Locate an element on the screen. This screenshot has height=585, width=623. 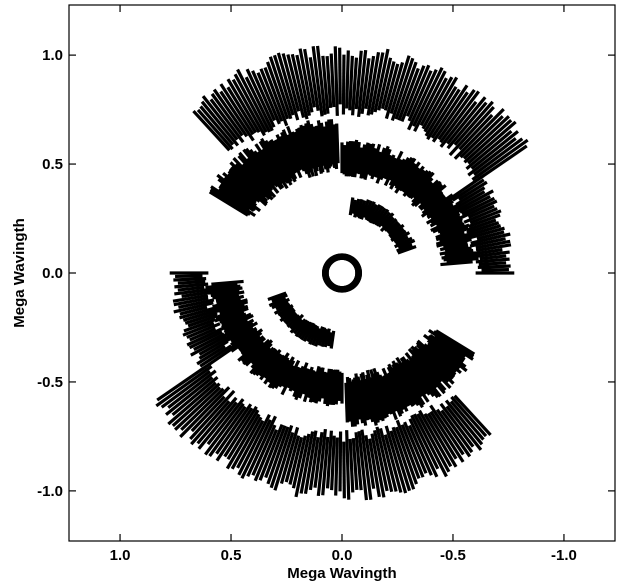
y-tick-label-4: -1.0 is located at coordinates (50, 491).